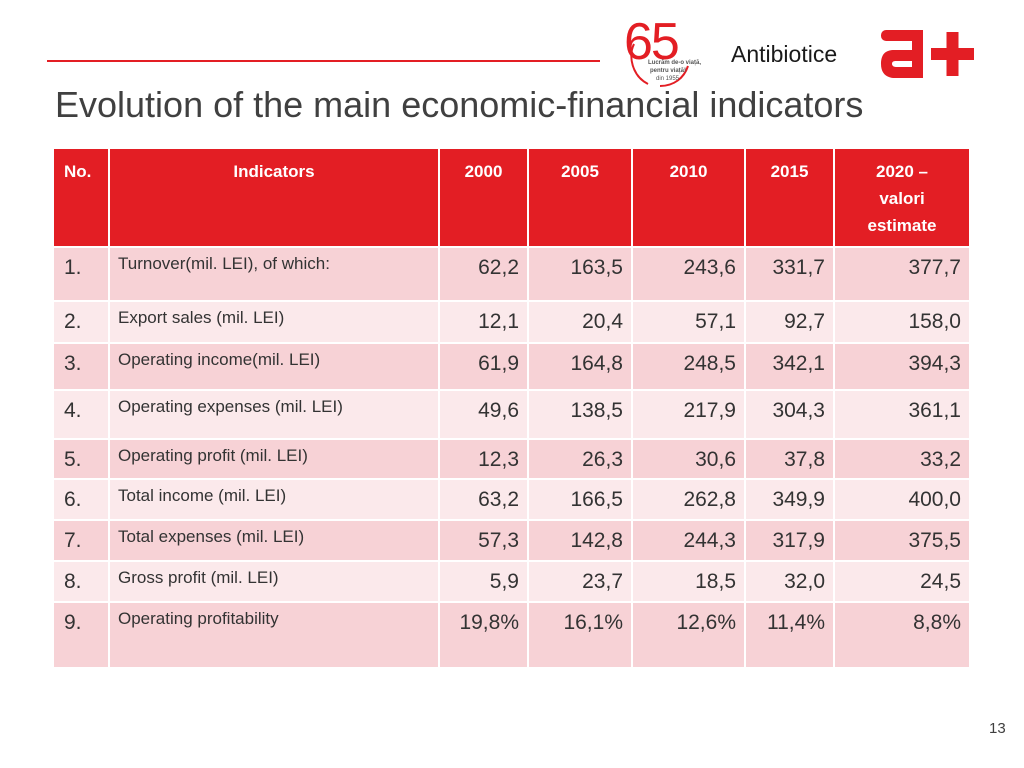  I want to click on value-2005: 163,5, so click(580, 274).